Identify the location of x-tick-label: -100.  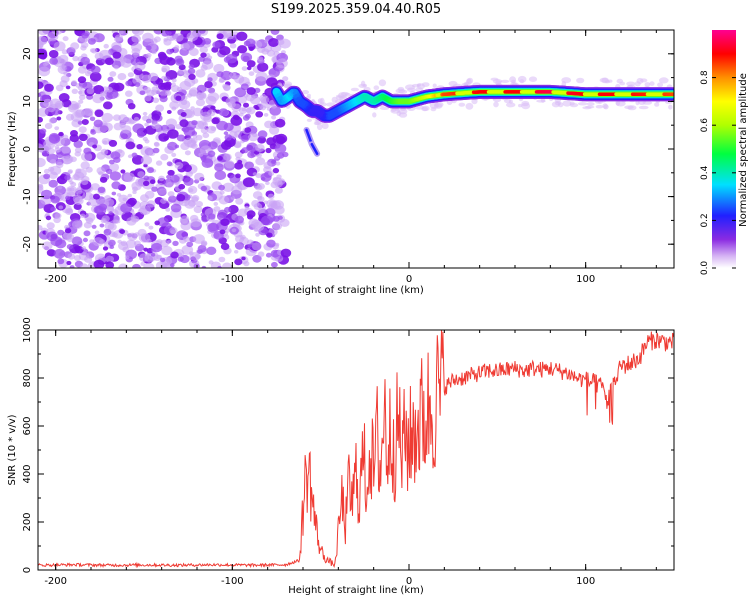
(232, 279).